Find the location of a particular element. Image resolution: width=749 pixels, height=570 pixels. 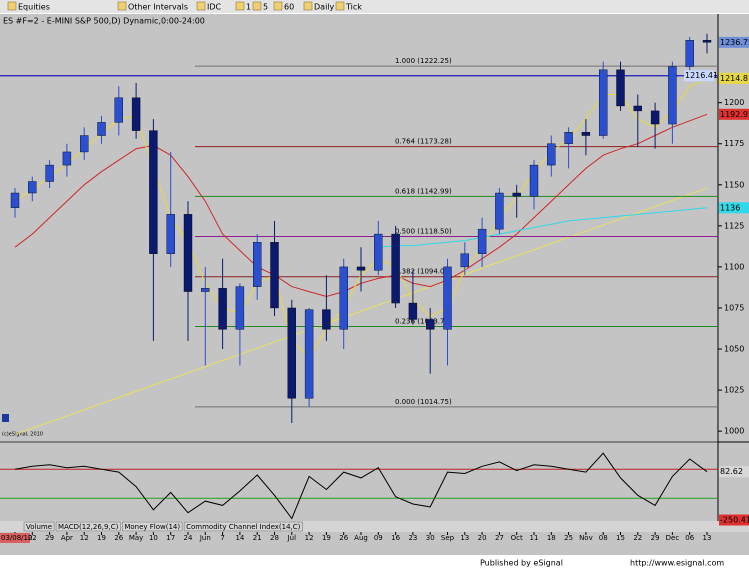

x-tick-label: 23 is located at coordinates (412, 538).